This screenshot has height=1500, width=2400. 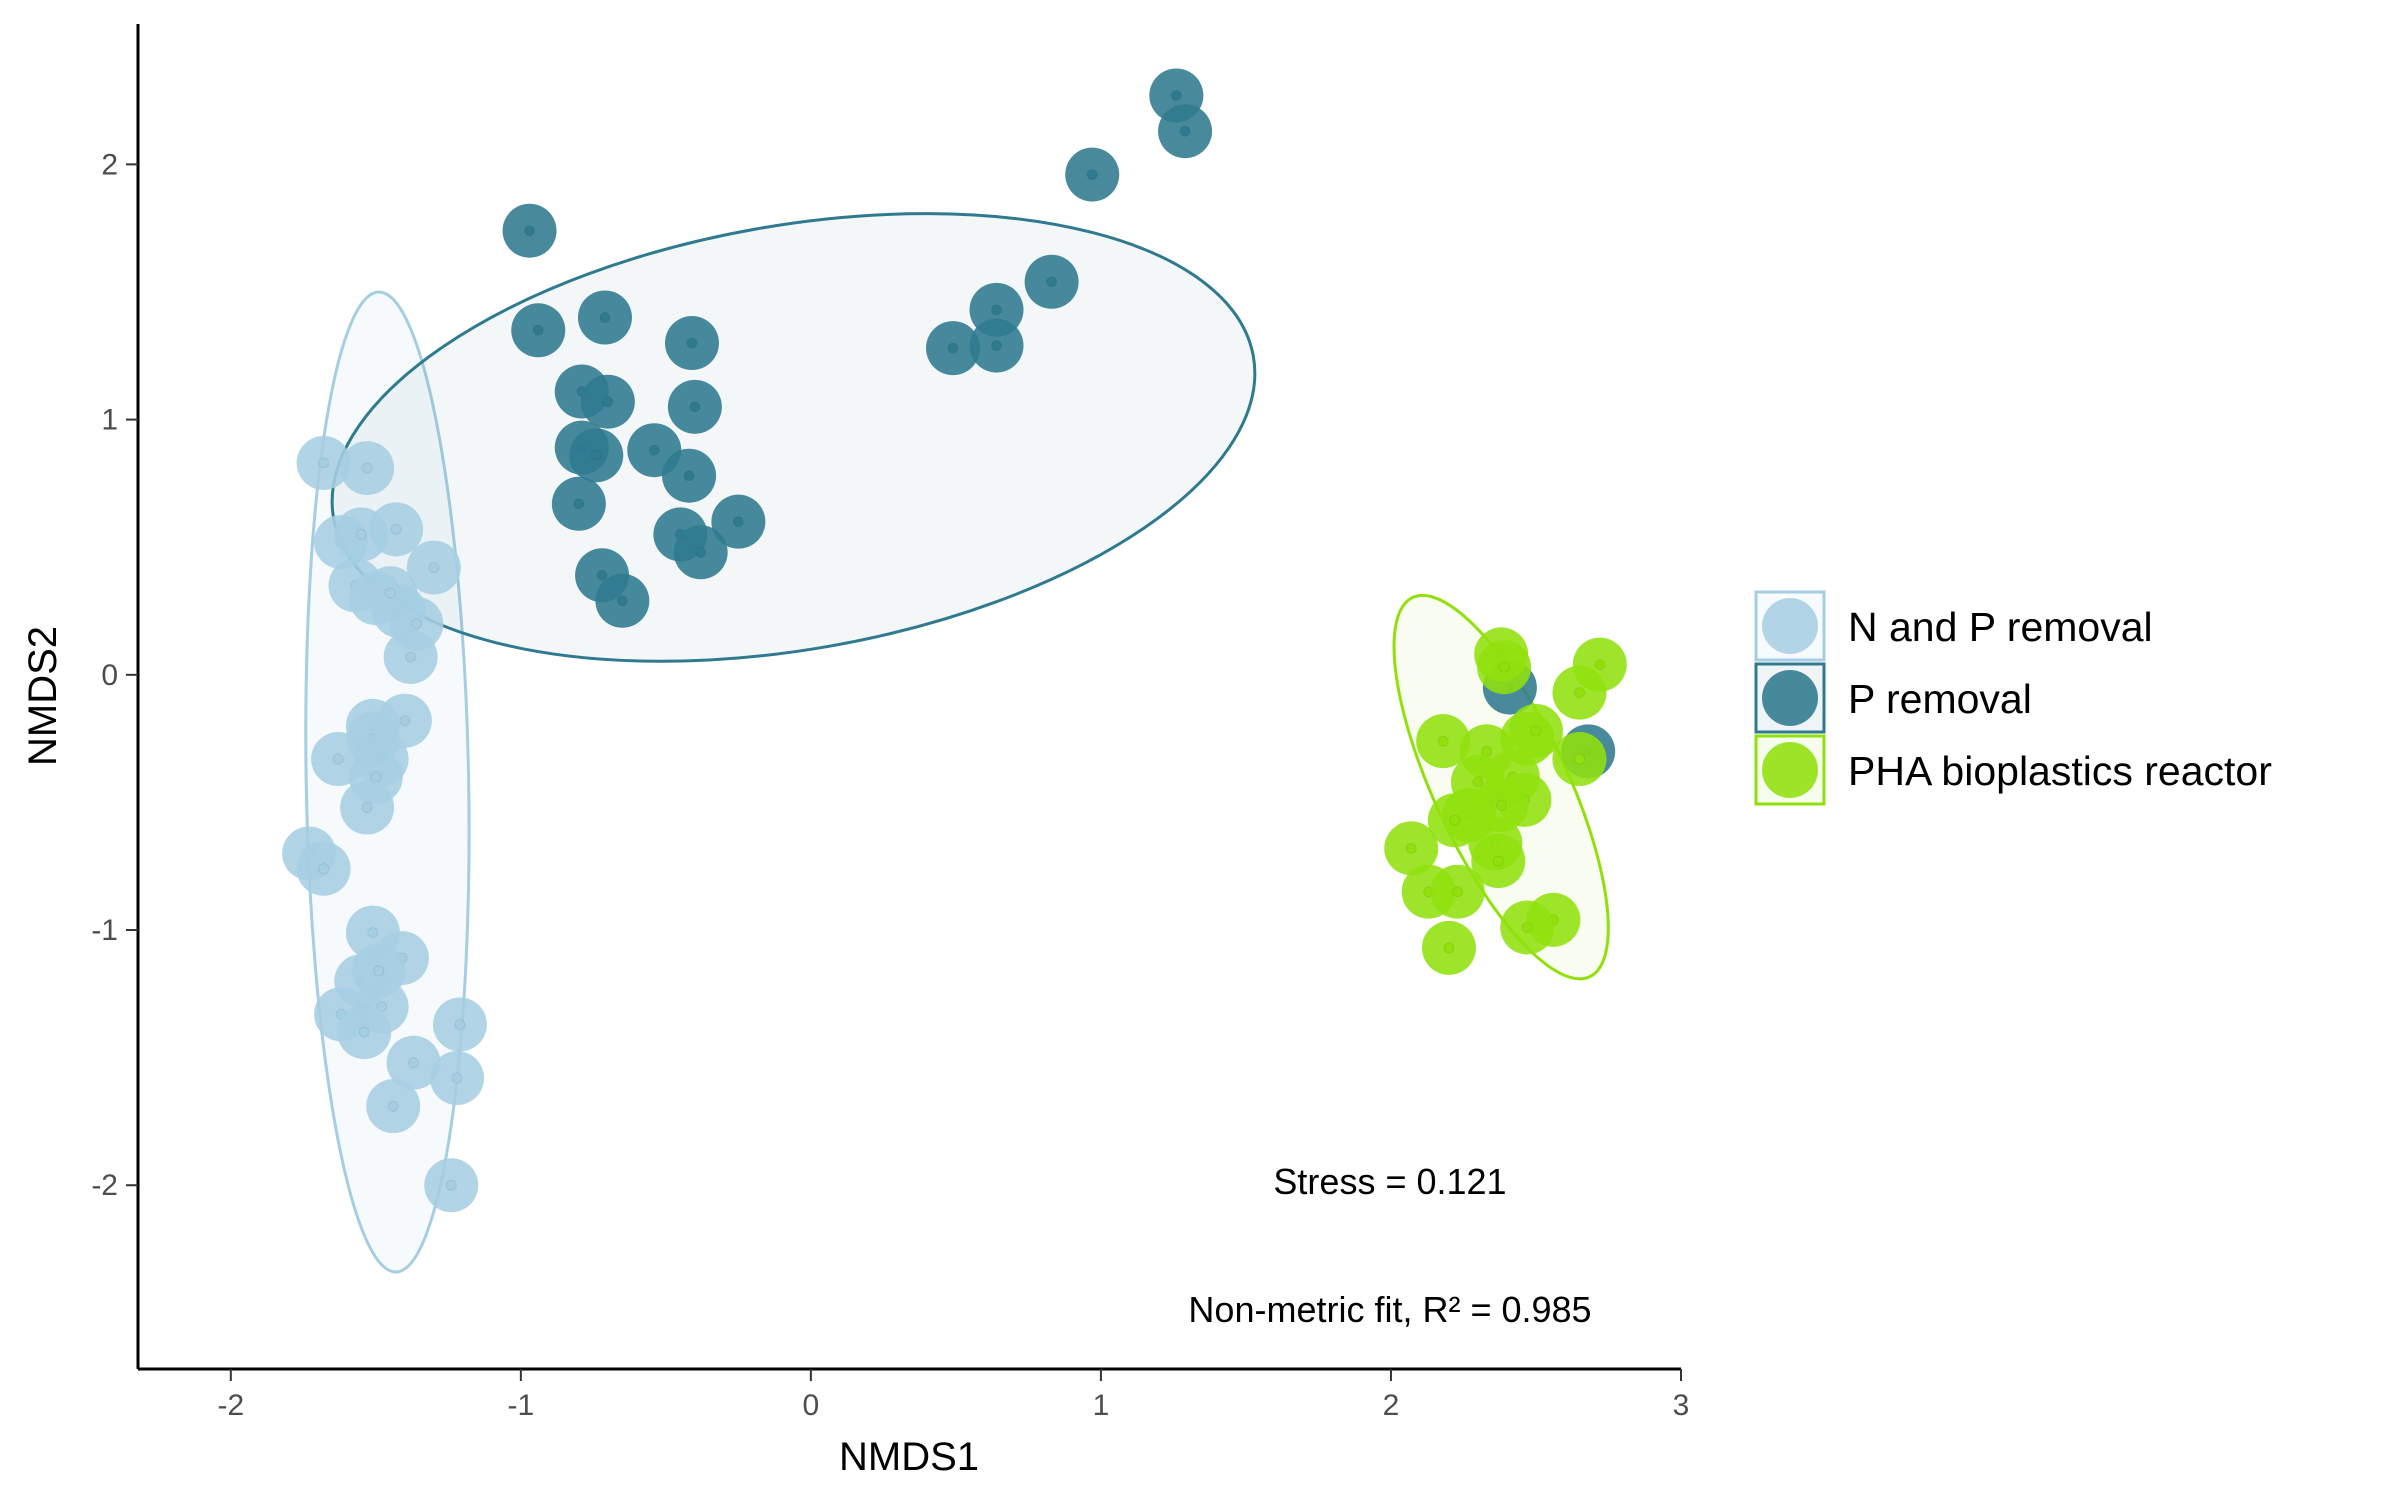 I want to click on stress-annotation: Stress = 0.121, so click(x=1389, y=1181).